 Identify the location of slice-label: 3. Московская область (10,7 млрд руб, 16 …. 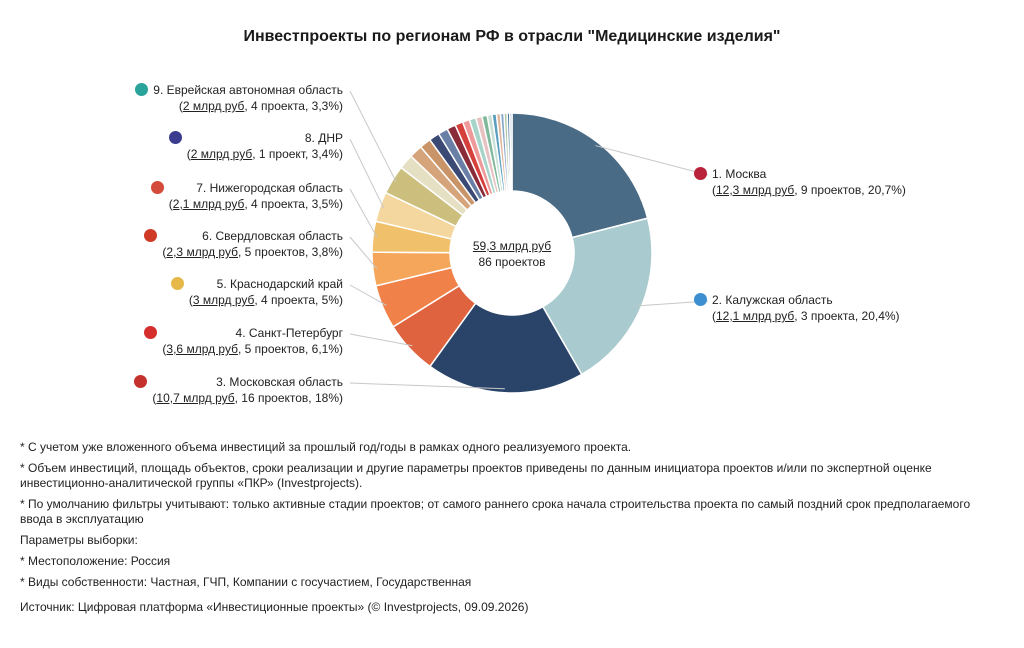
(247, 390).